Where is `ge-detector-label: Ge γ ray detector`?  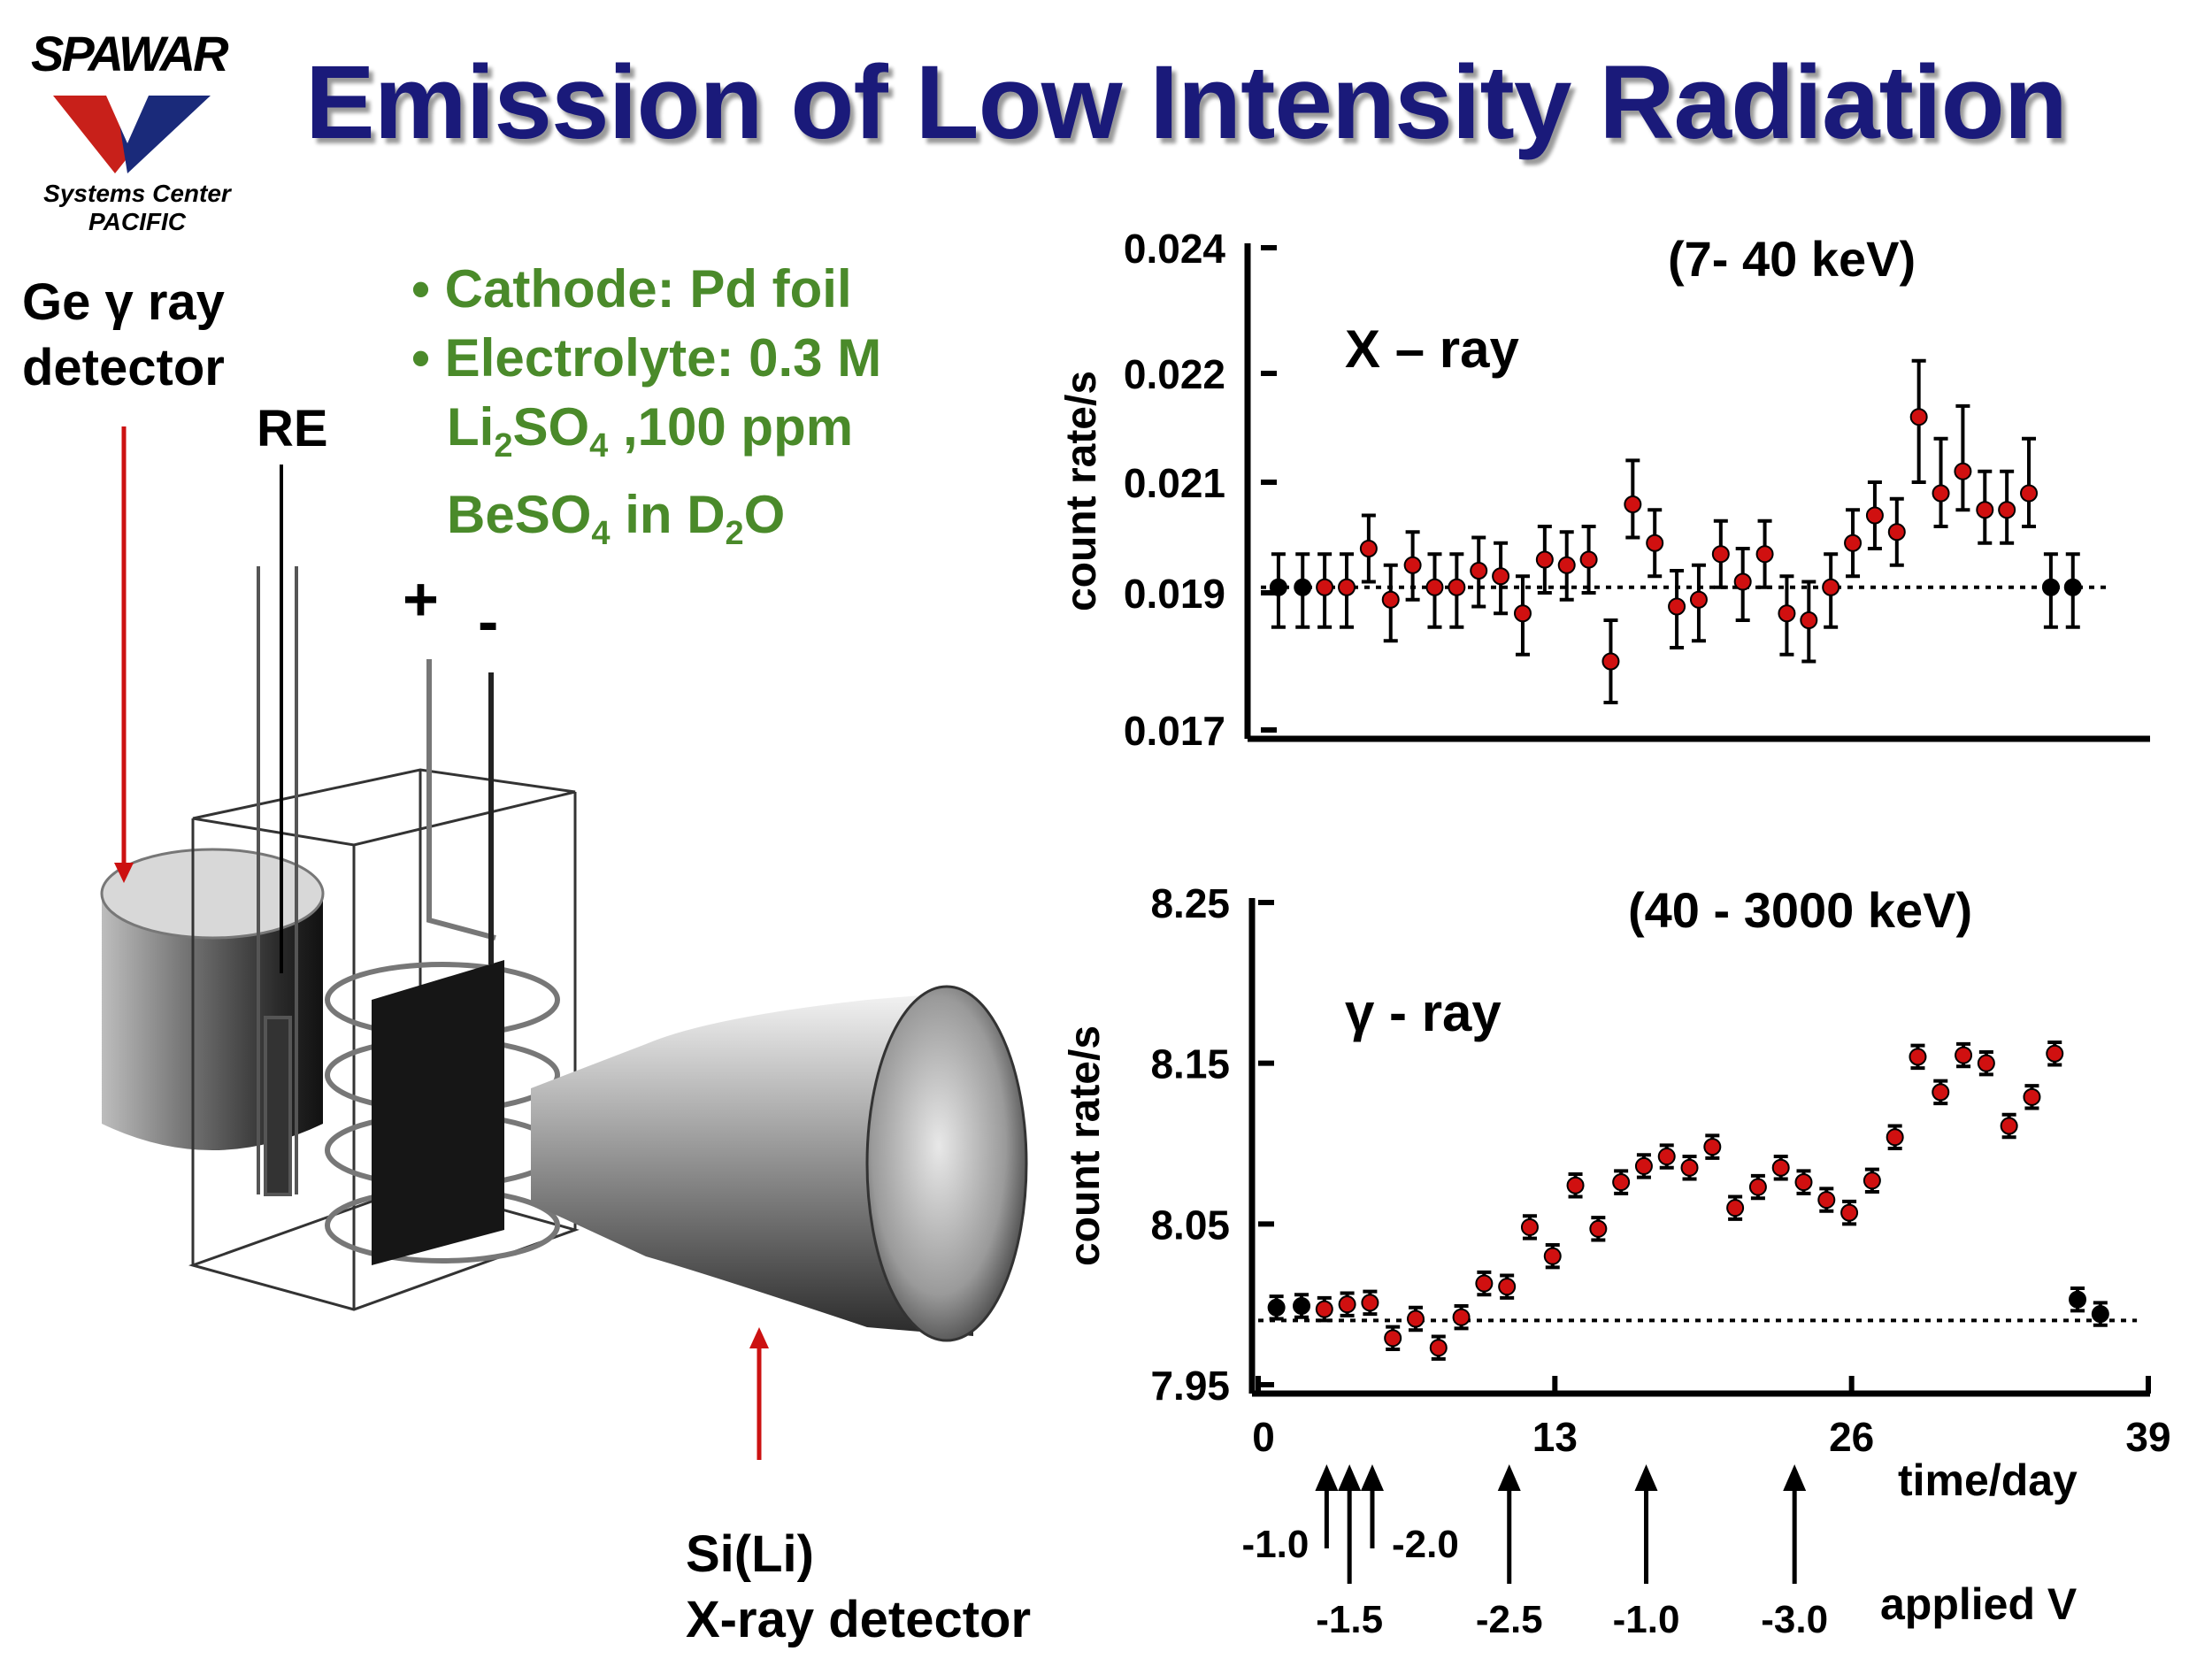
ge-detector-label: Ge γ ray detector is located at coordinates (123, 335).